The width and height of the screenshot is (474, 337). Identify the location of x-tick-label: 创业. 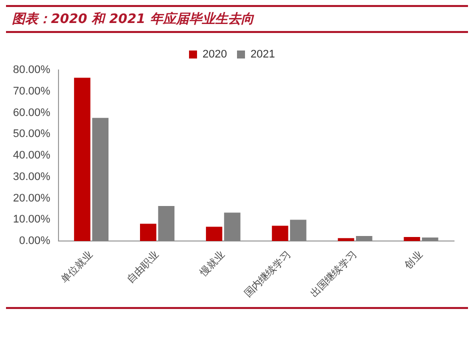
(413, 260).